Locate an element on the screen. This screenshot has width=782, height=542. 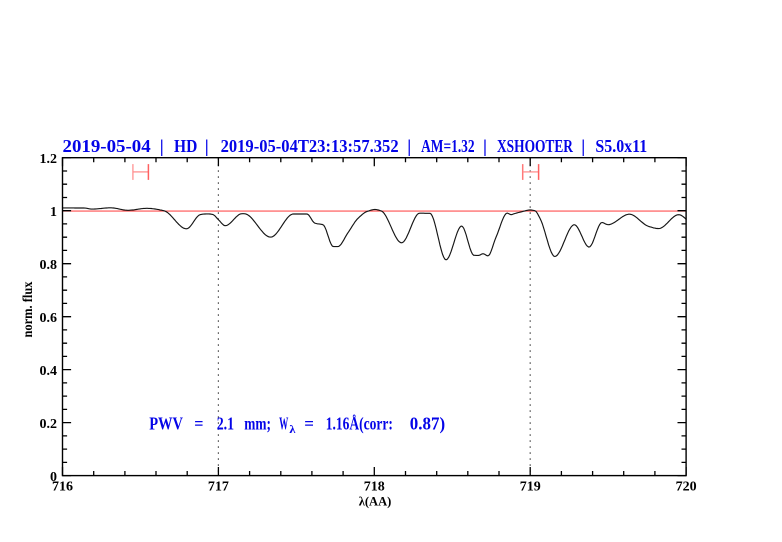
svg-text: S5.0x11 is located at coordinates (621, 146).